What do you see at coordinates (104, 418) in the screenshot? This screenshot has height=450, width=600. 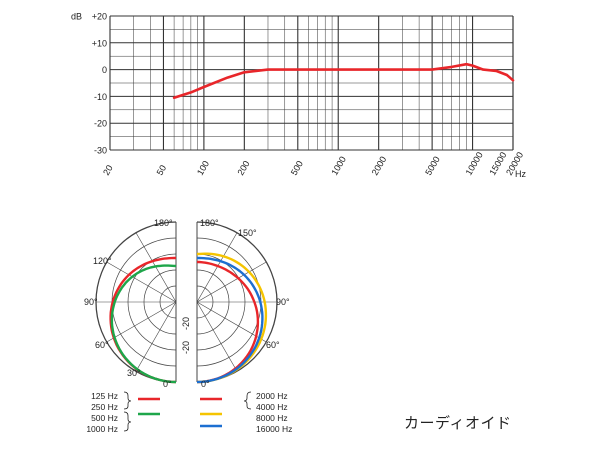 I see `legend-label: 500 Hz` at bounding box center [104, 418].